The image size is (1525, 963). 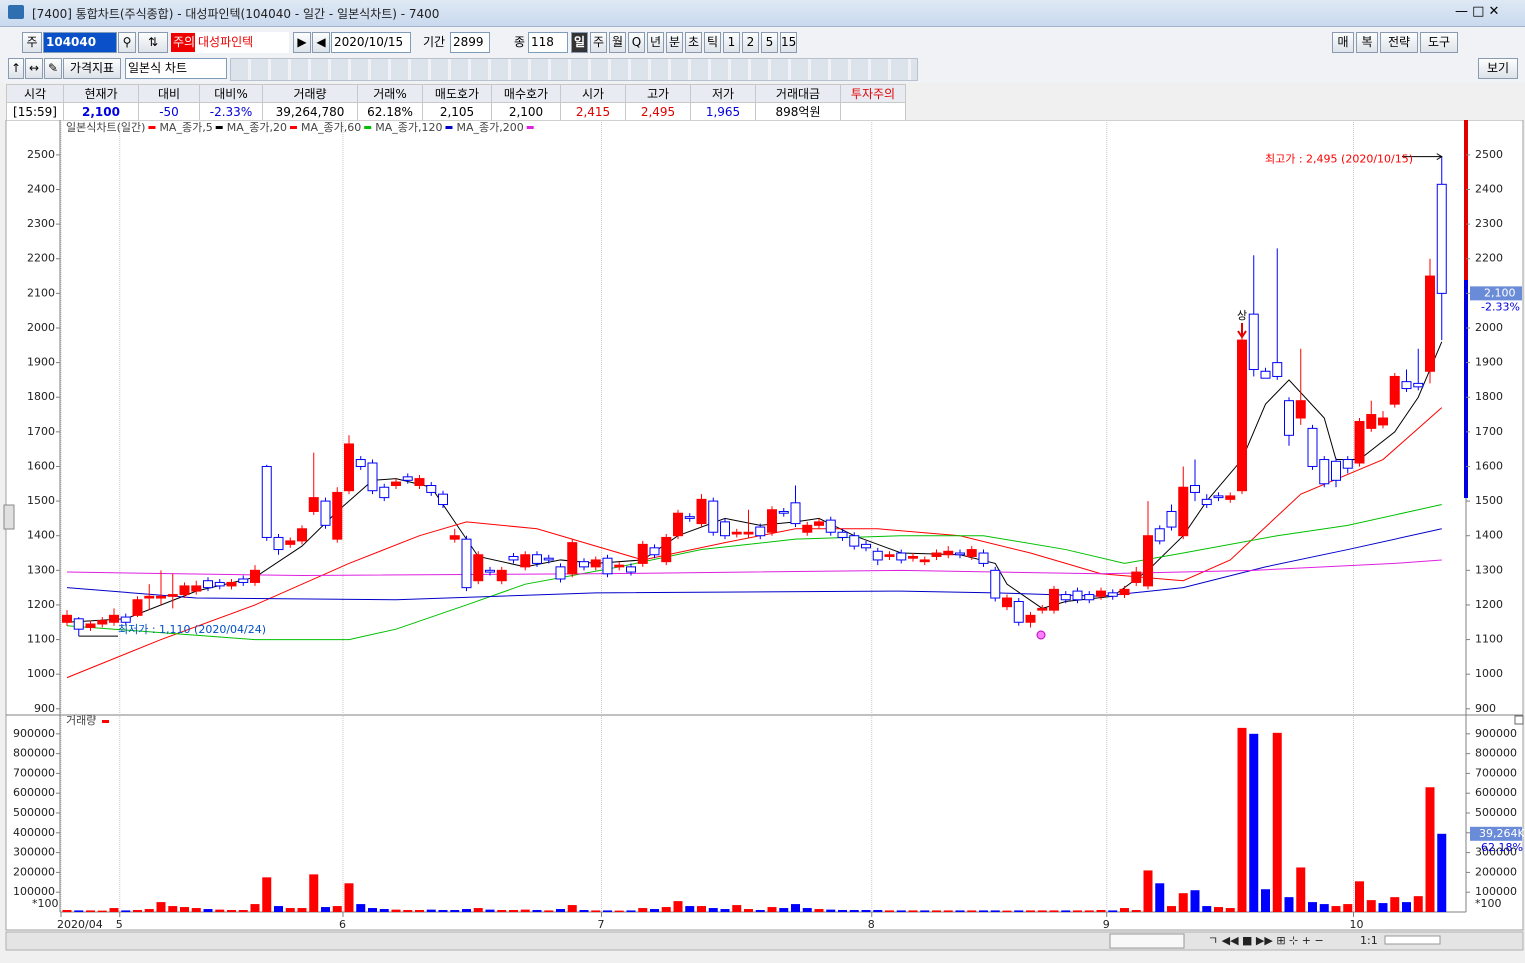 I want to click on window-controls: — □ ✕, so click(x=1477, y=11).